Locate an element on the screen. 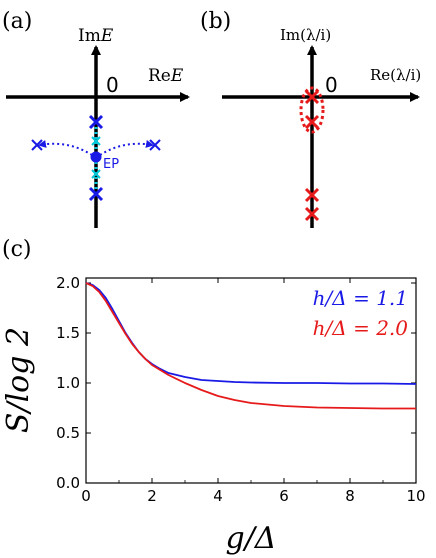 The width and height of the screenshot is (436, 558). panel-a-right-branch is located at coordinates (126, 148).